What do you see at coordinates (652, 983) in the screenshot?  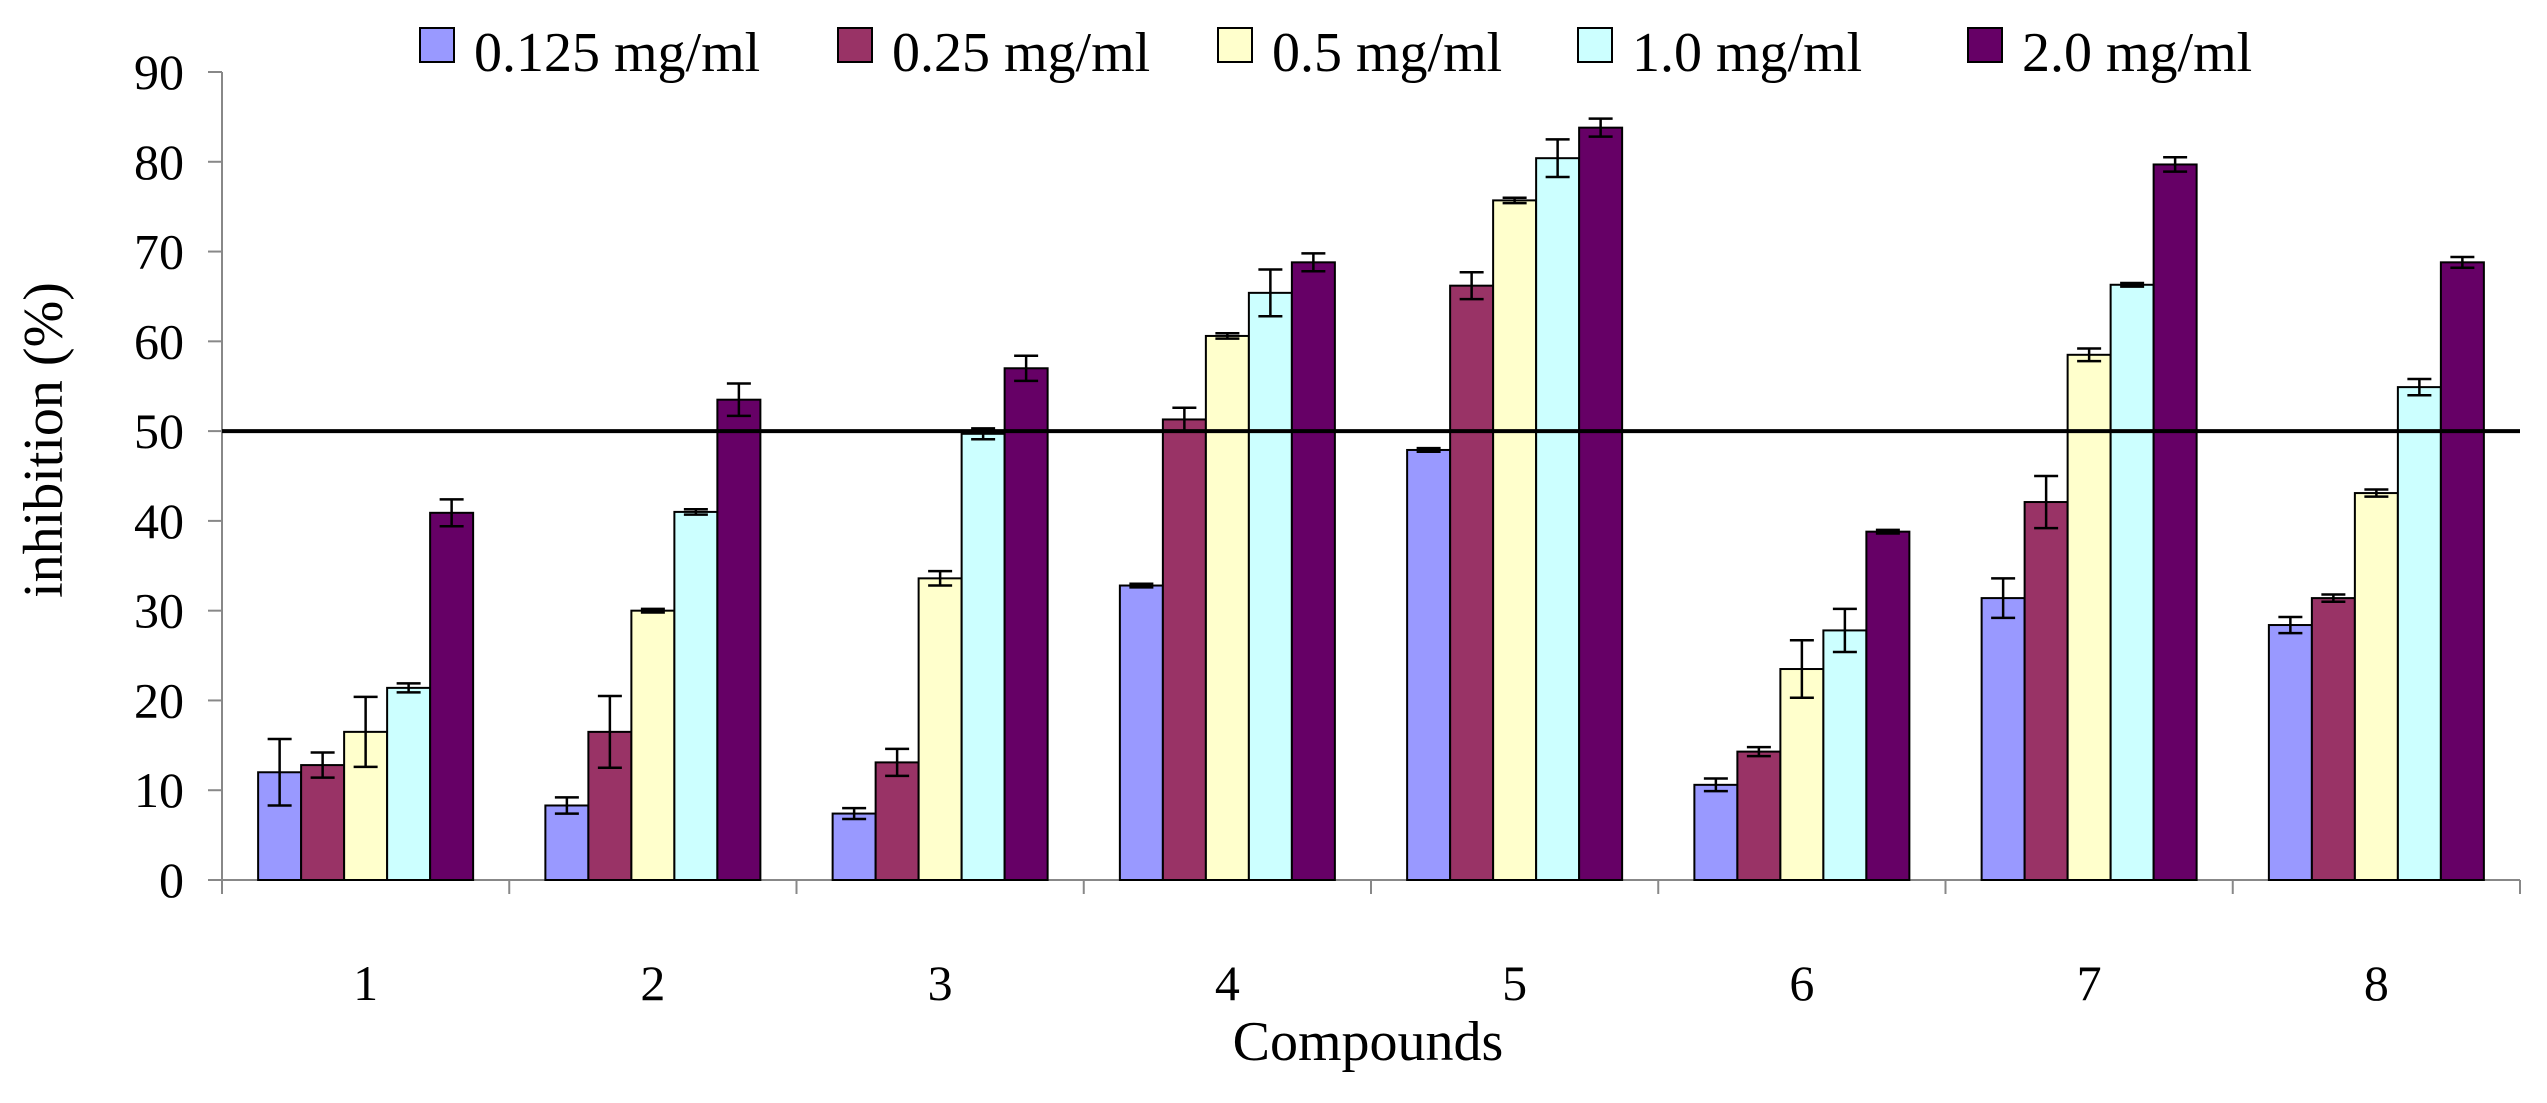 I see `x-category-label: 2` at bounding box center [652, 983].